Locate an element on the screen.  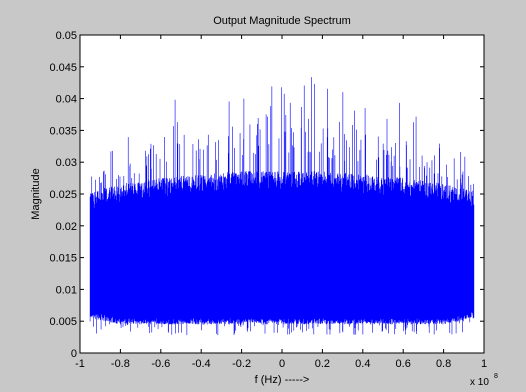
y-tick-label: 0.045 is located at coordinates (63, 68).